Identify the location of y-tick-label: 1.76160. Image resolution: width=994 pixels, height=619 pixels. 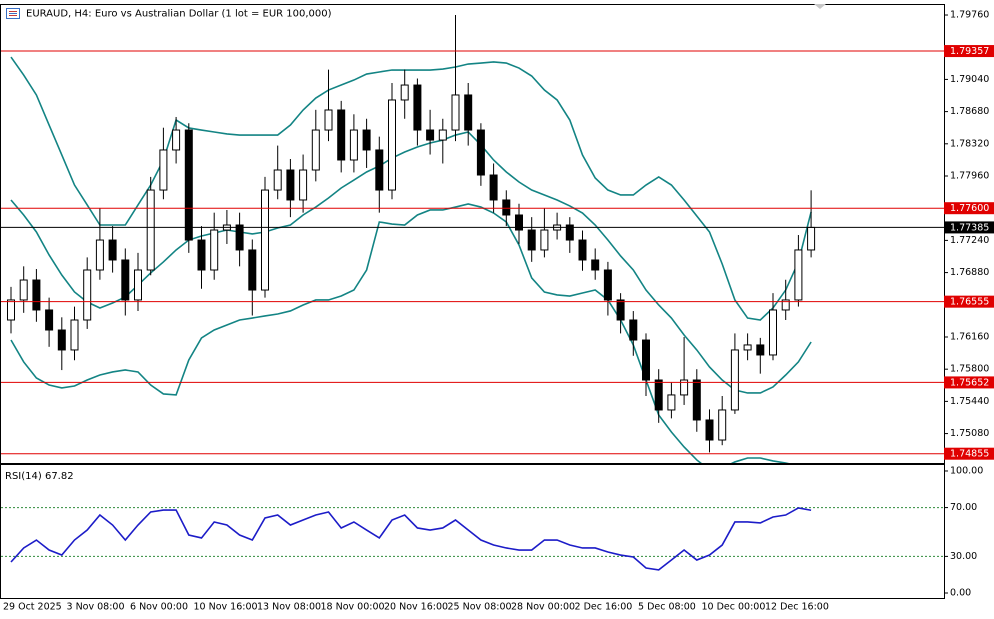
(969, 336).